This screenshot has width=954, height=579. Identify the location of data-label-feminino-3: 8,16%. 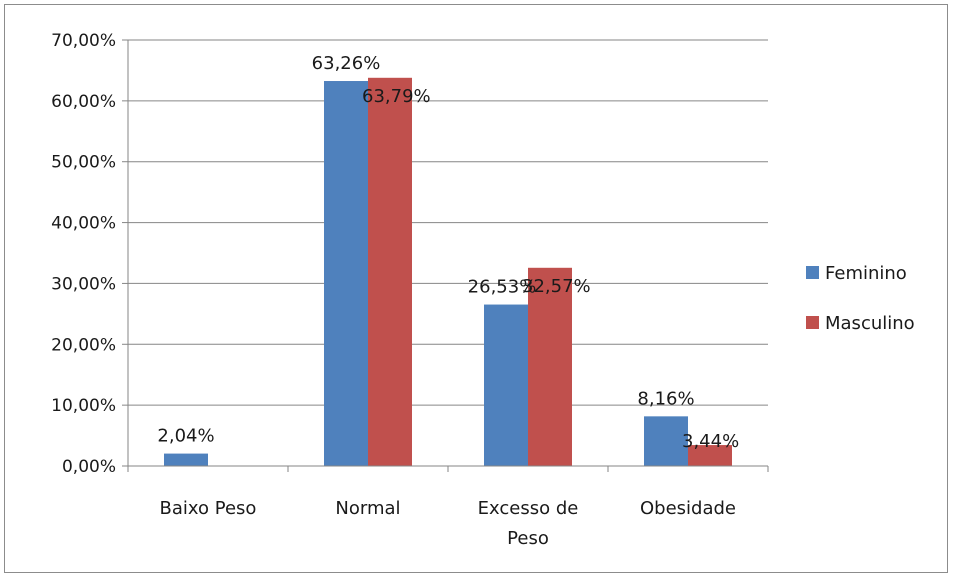
(665, 398).